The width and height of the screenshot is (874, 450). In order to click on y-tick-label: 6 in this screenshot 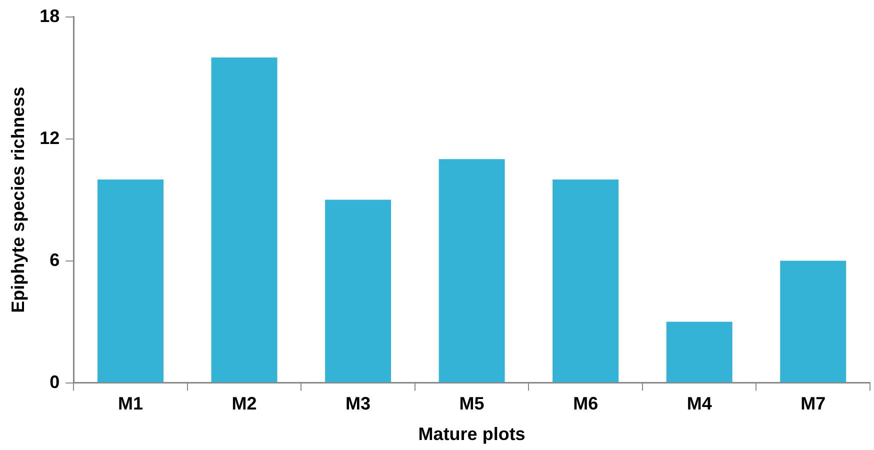, I will do `click(55, 260)`.